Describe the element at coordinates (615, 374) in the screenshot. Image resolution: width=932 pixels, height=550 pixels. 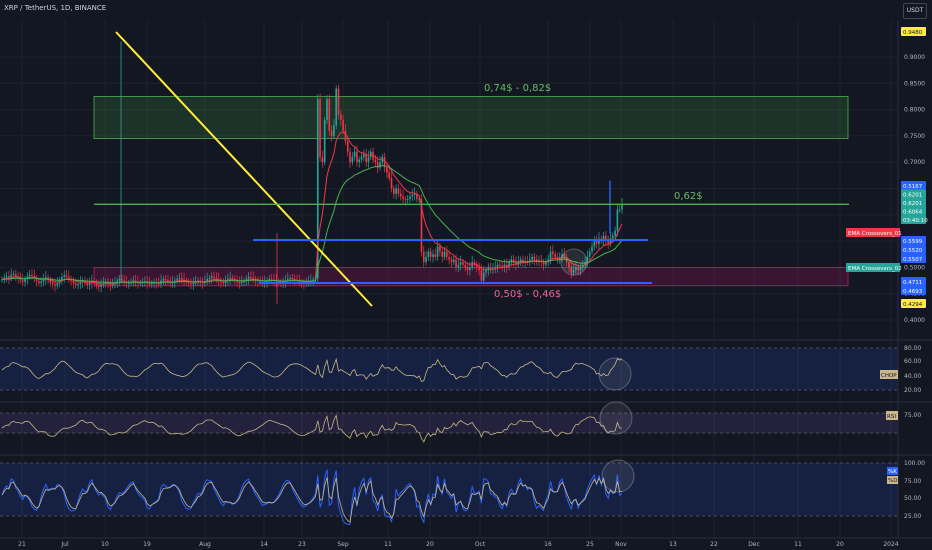
I see `indicator-highlight-circle` at that location.